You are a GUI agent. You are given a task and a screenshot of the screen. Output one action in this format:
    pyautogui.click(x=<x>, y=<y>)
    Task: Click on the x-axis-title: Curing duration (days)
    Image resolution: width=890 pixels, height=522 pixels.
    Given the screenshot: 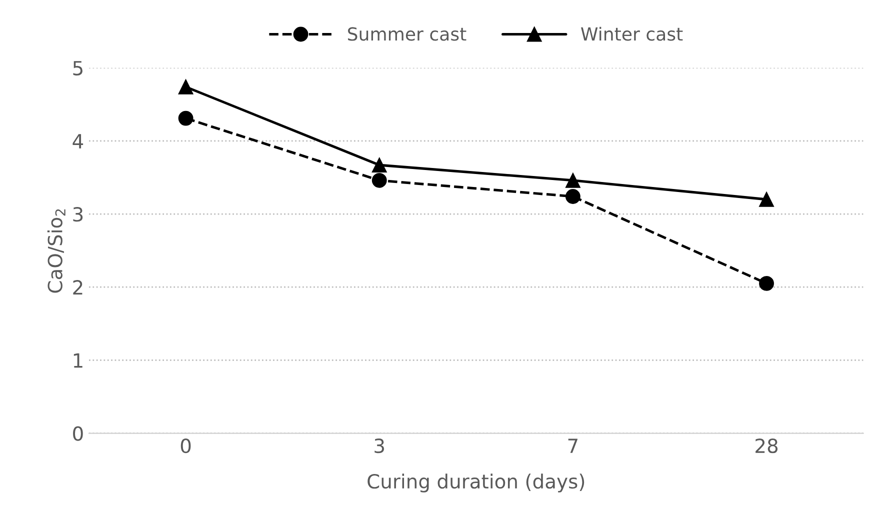 What is the action you would take?
    pyautogui.click(x=476, y=483)
    